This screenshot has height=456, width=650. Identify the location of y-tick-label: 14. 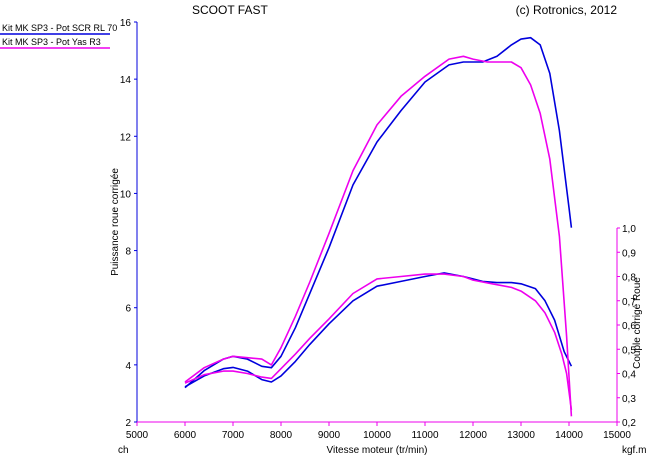
(126, 80).